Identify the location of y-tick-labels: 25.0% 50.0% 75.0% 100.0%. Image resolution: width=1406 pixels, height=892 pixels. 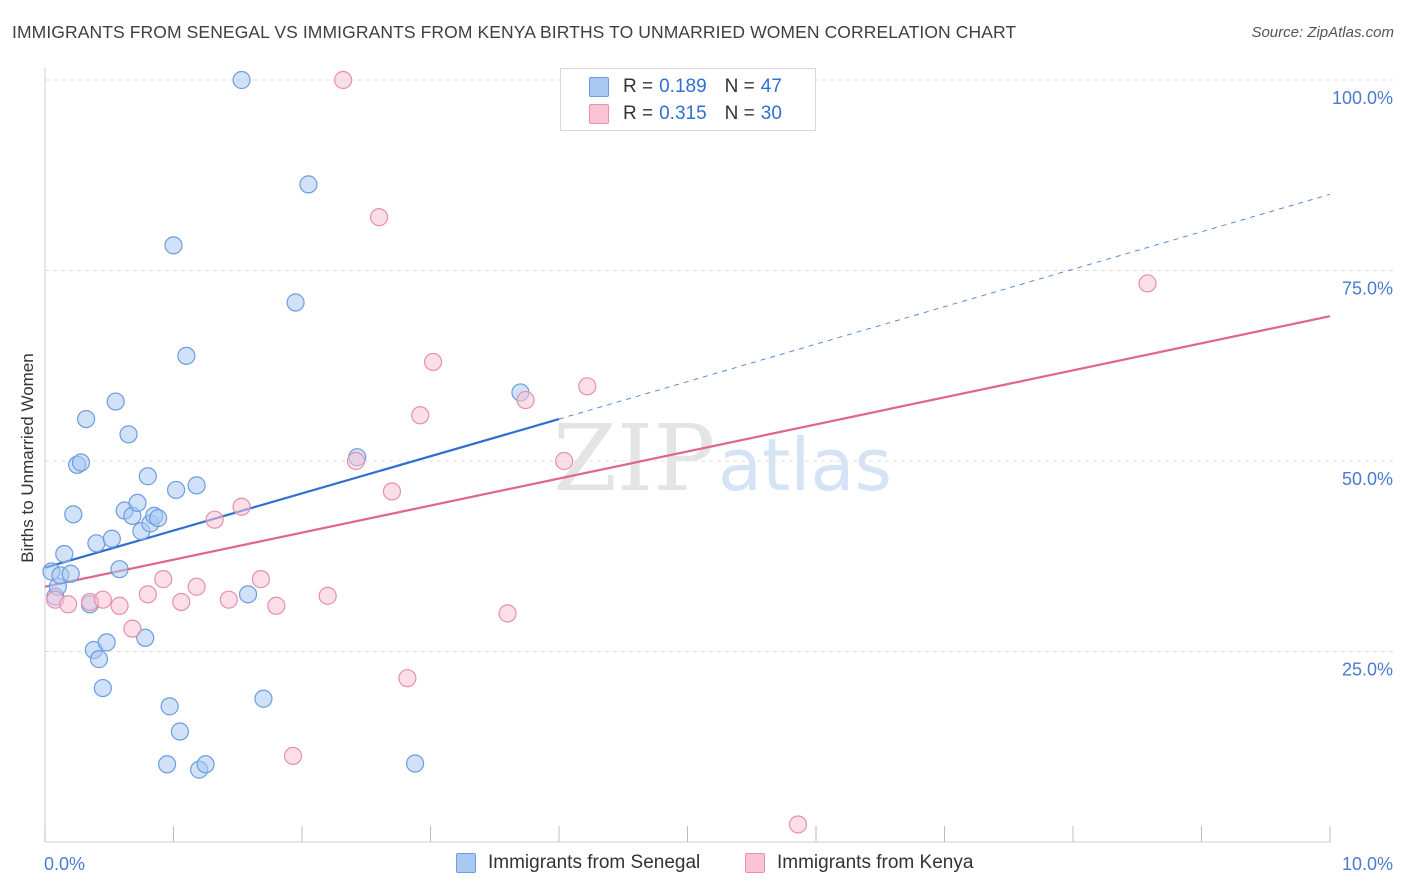
(1362, 384).